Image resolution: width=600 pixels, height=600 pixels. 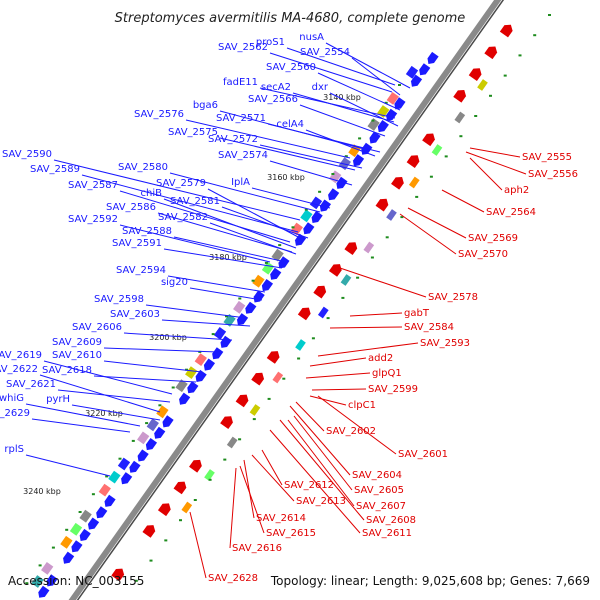 I want to click on gene-label: SAV_2594, so click(x=141, y=270).